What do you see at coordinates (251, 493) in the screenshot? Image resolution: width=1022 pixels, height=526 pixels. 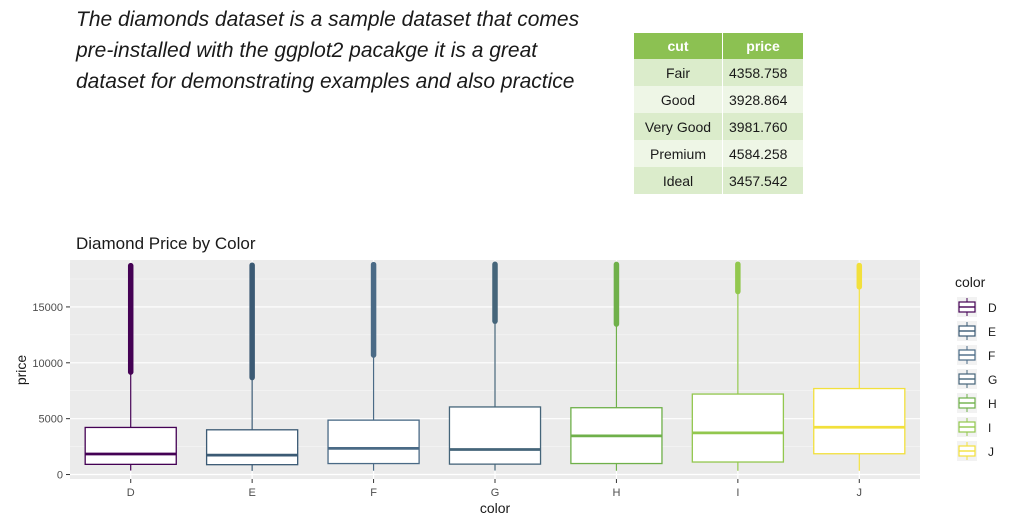 I see `x-tick-label: E` at bounding box center [251, 493].